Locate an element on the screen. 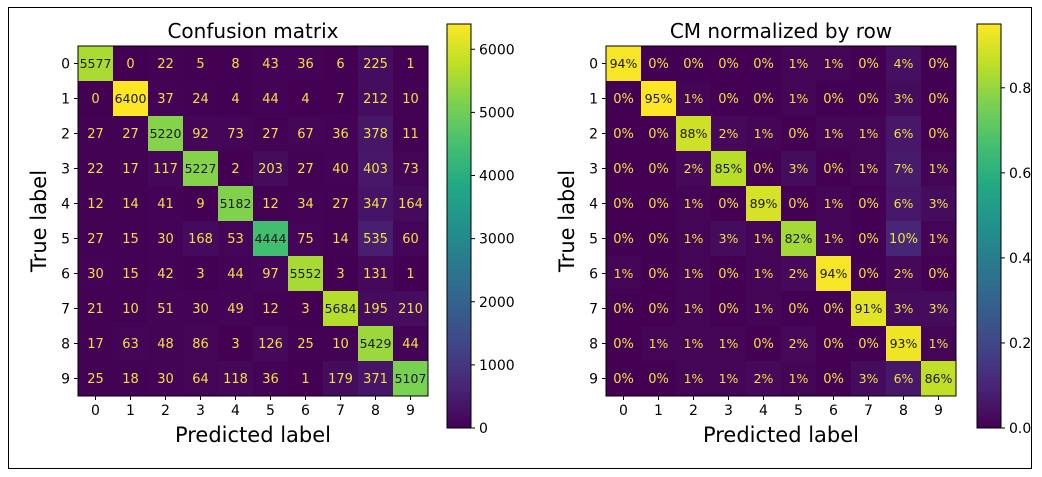  cell-value-r6-c5: 2% is located at coordinates (799, 273).